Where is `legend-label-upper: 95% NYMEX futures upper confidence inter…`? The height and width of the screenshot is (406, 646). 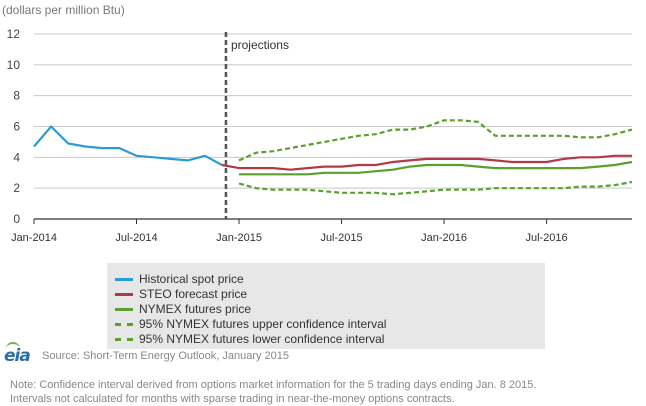 legend-label-upper: 95% NYMEX futures upper confidence inter… is located at coordinates (263, 324).